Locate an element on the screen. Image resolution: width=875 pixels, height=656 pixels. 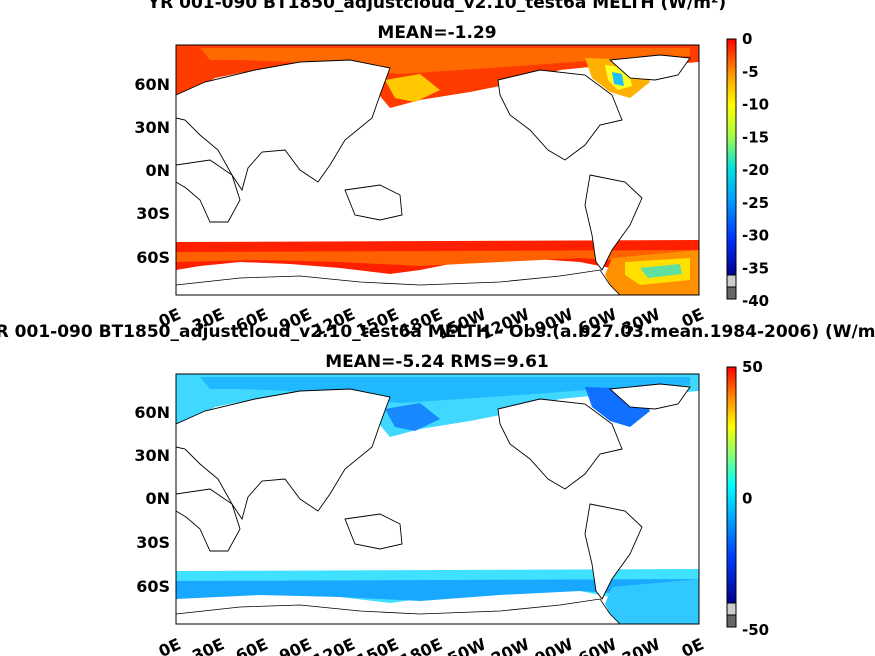
bottom-title-line2: MEAN=-5.24 RMS=9.61 is located at coordinates (437, 362).